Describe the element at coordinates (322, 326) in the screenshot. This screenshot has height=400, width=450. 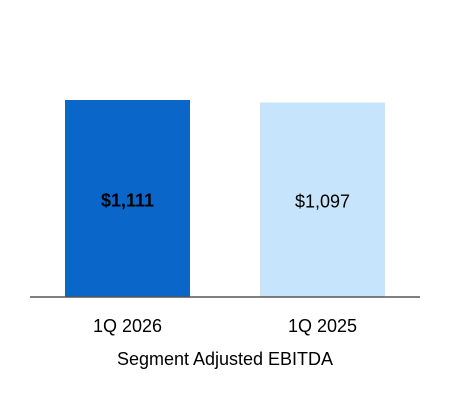
I see `x-tick-label: 1Q 2025` at that location.